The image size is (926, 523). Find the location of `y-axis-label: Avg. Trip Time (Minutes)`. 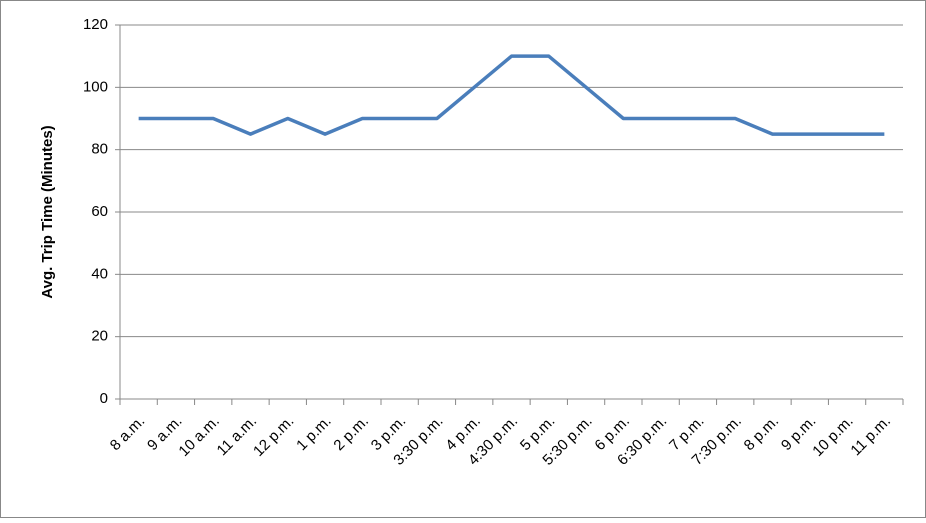

y-axis-label: Avg. Trip Time (Minutes) is located at coordinates (47, 211).